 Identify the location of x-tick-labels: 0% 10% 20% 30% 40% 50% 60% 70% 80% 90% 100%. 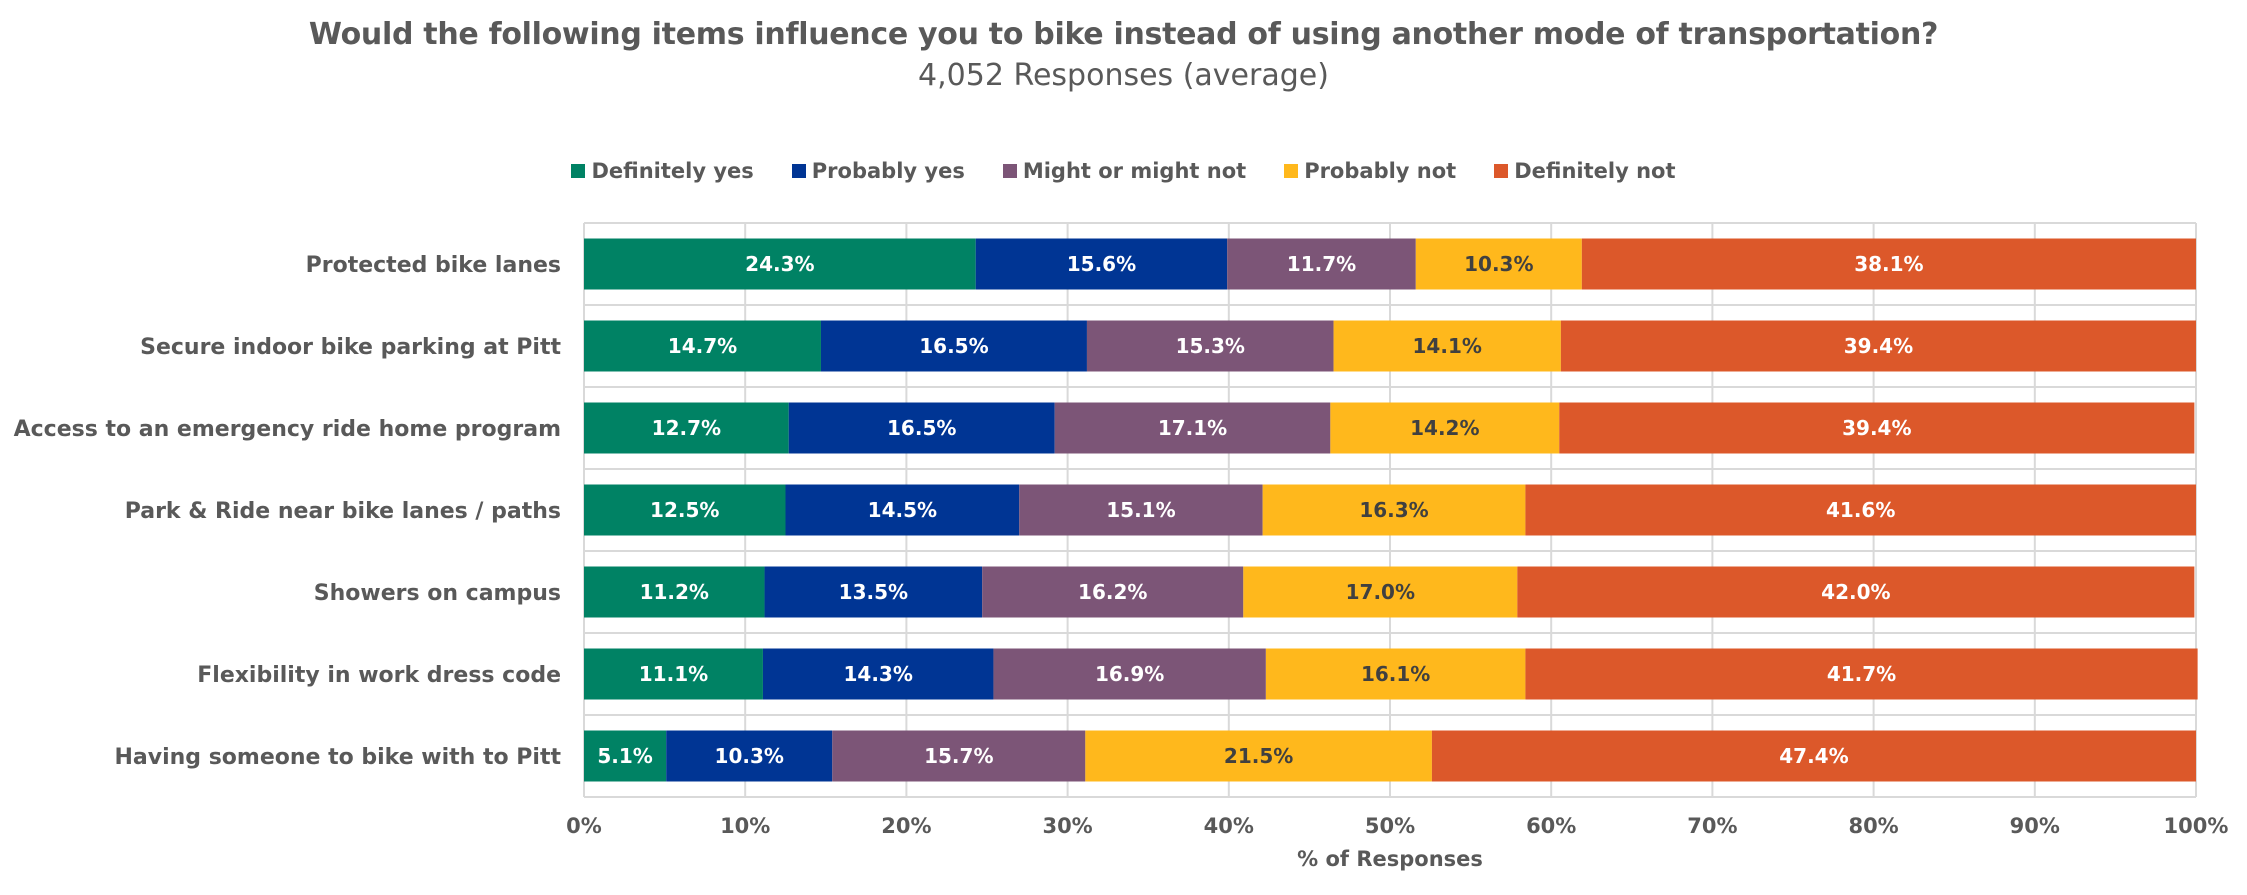
(1397, 826).